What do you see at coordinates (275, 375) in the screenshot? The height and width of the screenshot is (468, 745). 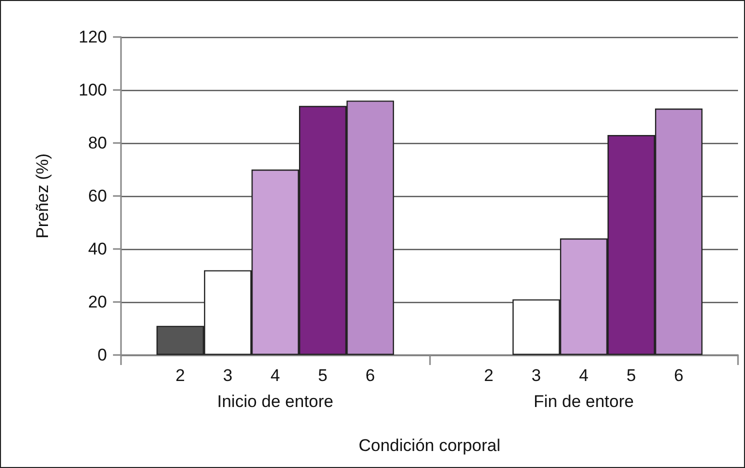 I see `series-label: 4` at bounding box center [275, 375].